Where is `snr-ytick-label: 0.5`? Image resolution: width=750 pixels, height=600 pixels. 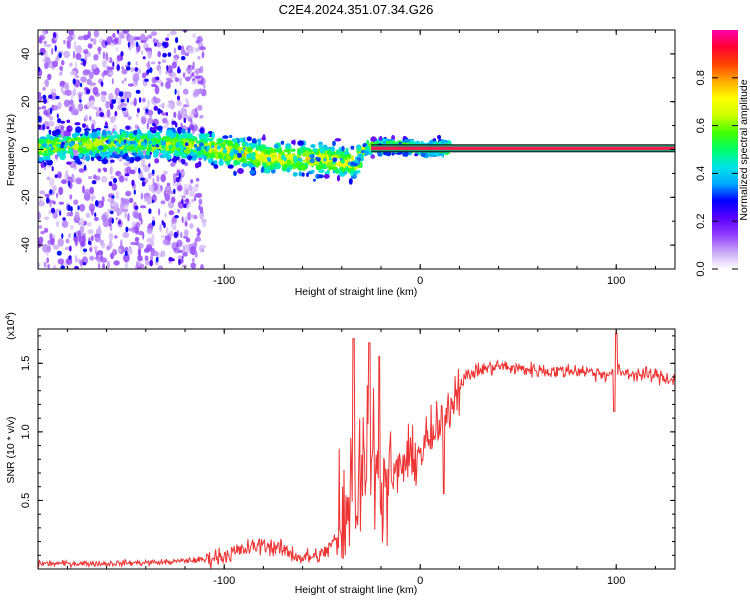 snr-ytick-label: 0.5 is located at coordinates (26, 500).